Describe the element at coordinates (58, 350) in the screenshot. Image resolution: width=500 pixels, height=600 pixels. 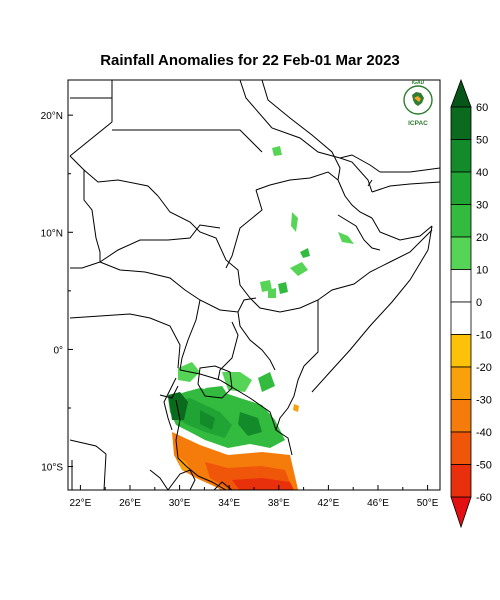
I see `lat-tick-label: 0°` at that location.